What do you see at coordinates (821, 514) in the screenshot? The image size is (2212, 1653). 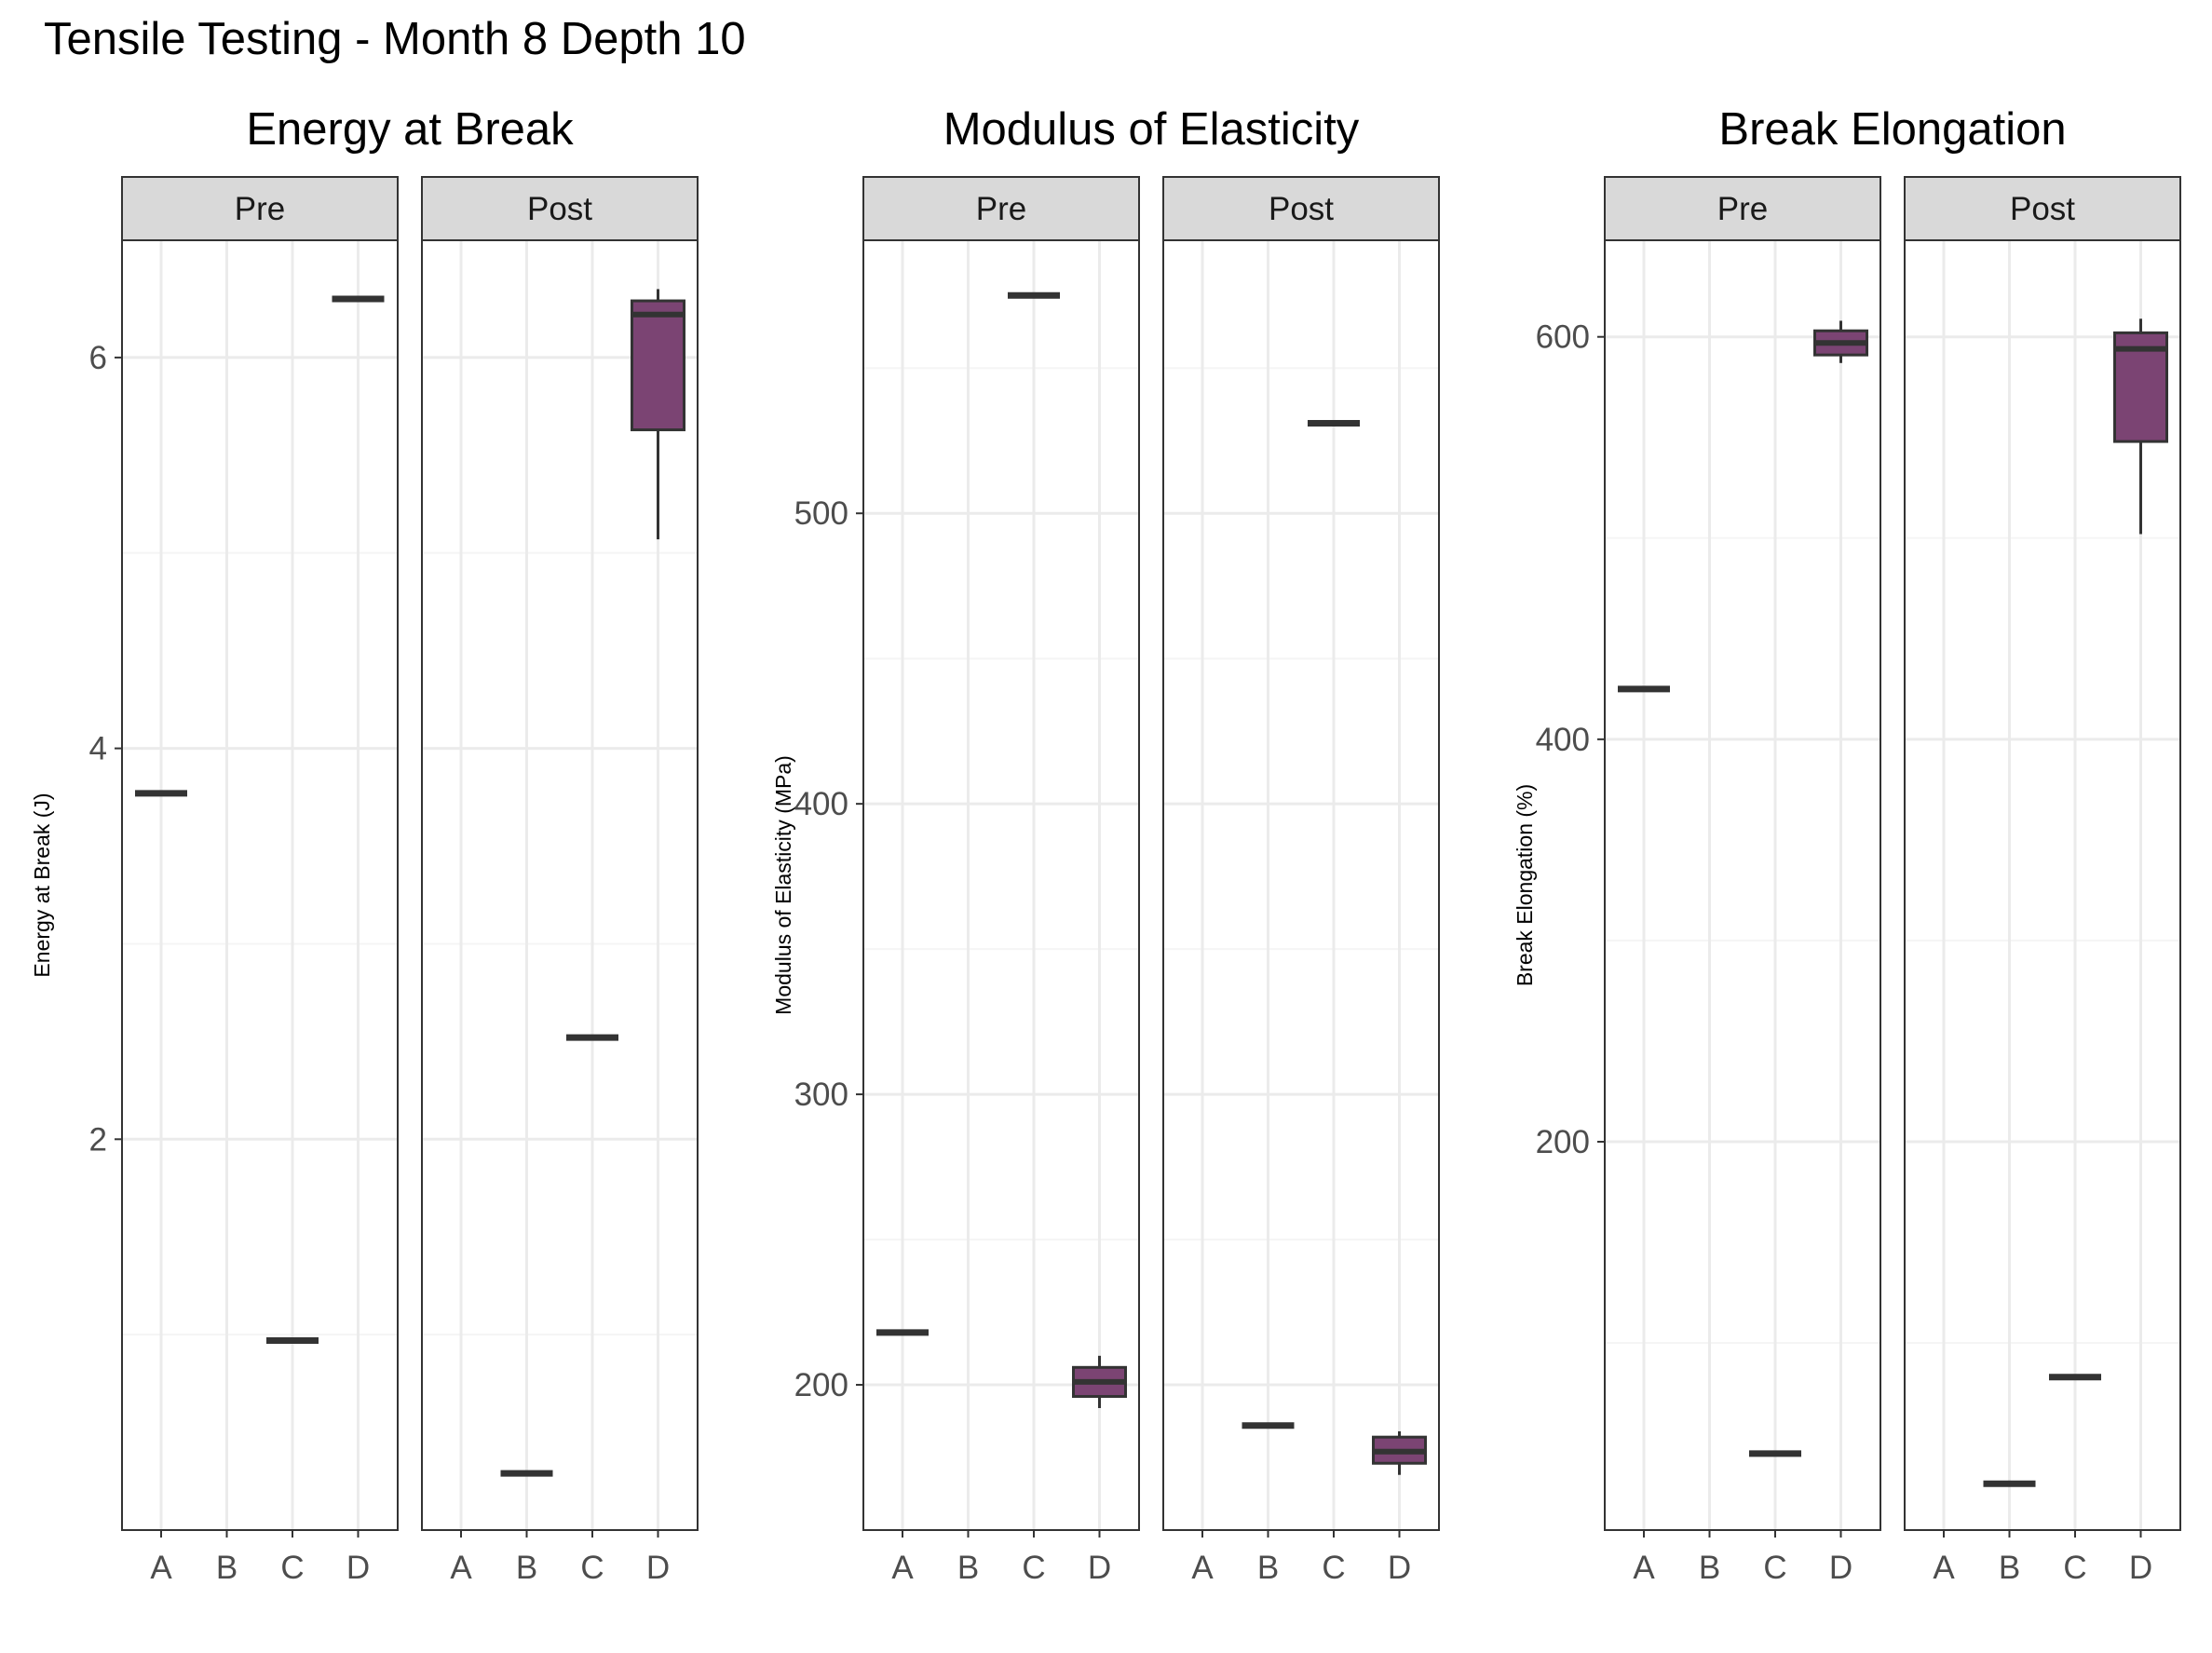 I see `y-tick-label: 500` at bounding box center [821, 514].